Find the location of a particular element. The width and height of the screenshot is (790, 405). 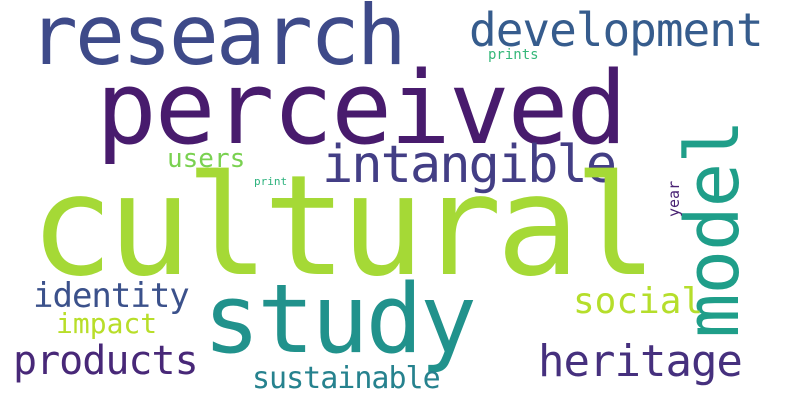

word-products: products is located at coordinates (106, 361).